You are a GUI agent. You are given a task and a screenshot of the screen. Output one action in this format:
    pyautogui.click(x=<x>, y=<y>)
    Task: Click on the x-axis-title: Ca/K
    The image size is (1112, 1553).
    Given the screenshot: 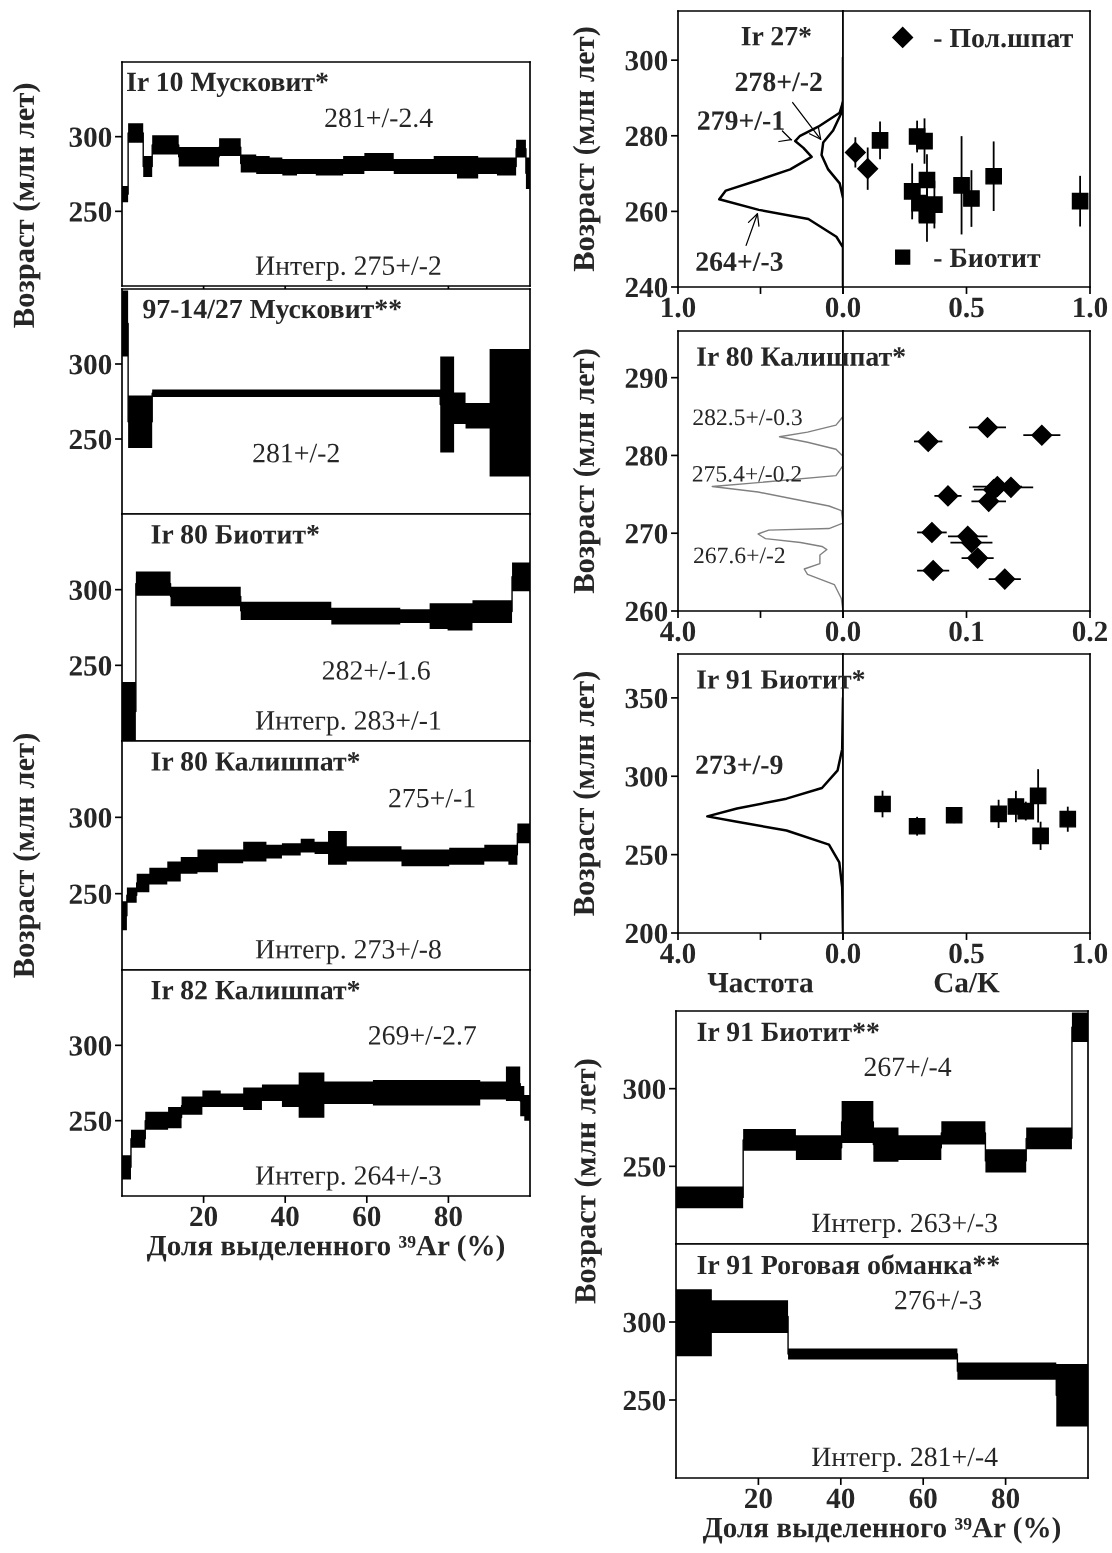 What is the action you would take?
    pyautogui.click(x=967, y=982)
    